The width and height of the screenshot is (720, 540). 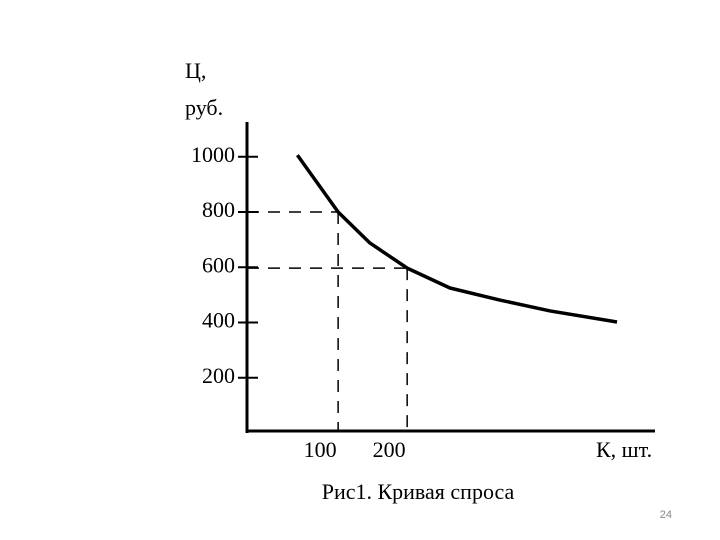 What do you see at coordinates (624, 449) in the screenshot?
I see `x-axis-label: К, шт.` at bounding box center [624, 449].